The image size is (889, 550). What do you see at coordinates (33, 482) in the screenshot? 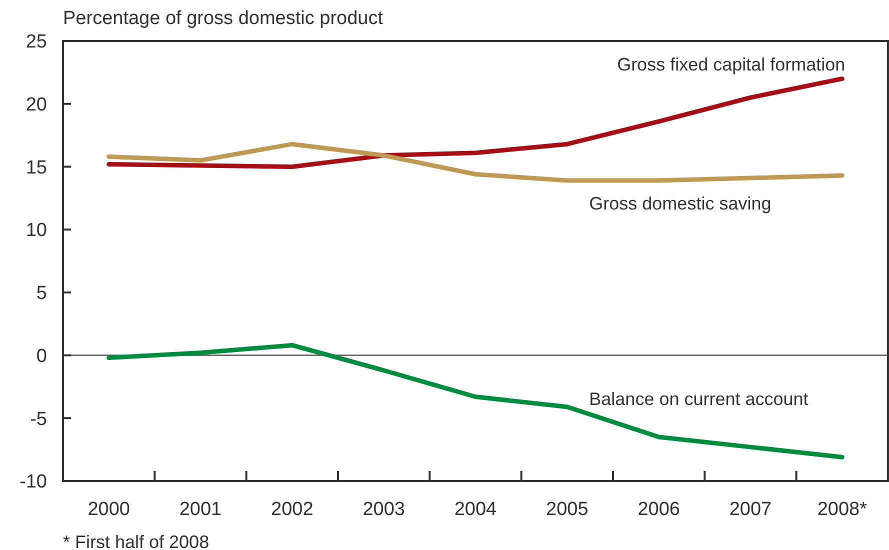
I see `y-tick-label: -10` at bounding box center [33, 482].